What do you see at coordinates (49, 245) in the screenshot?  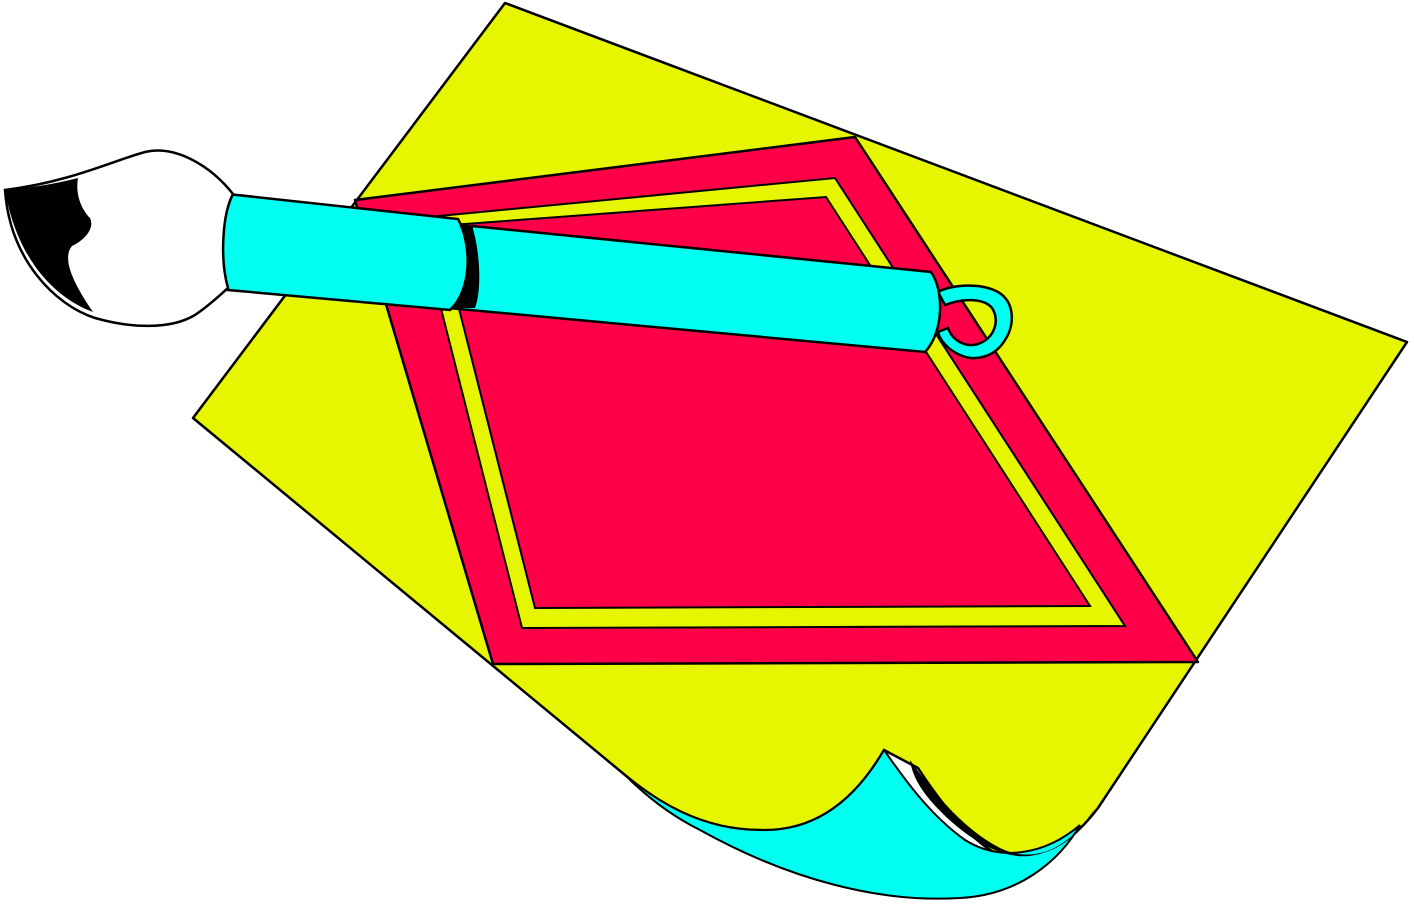 I see `brush-tip` at bounding box center [49, 245].